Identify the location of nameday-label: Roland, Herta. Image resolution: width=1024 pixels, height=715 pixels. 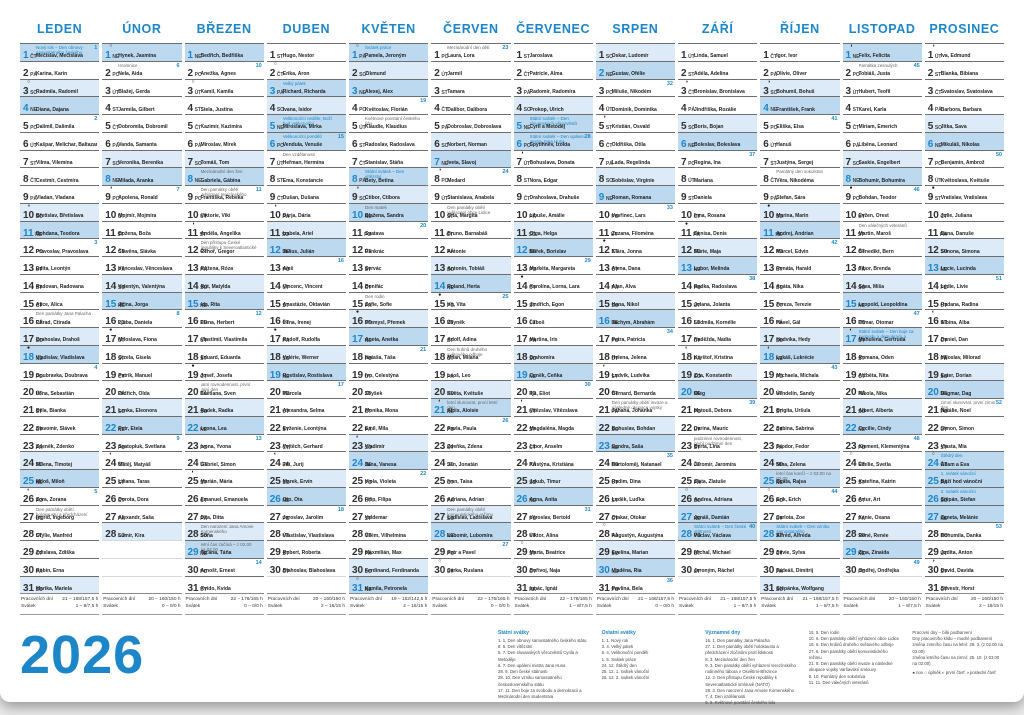
(463, 287).